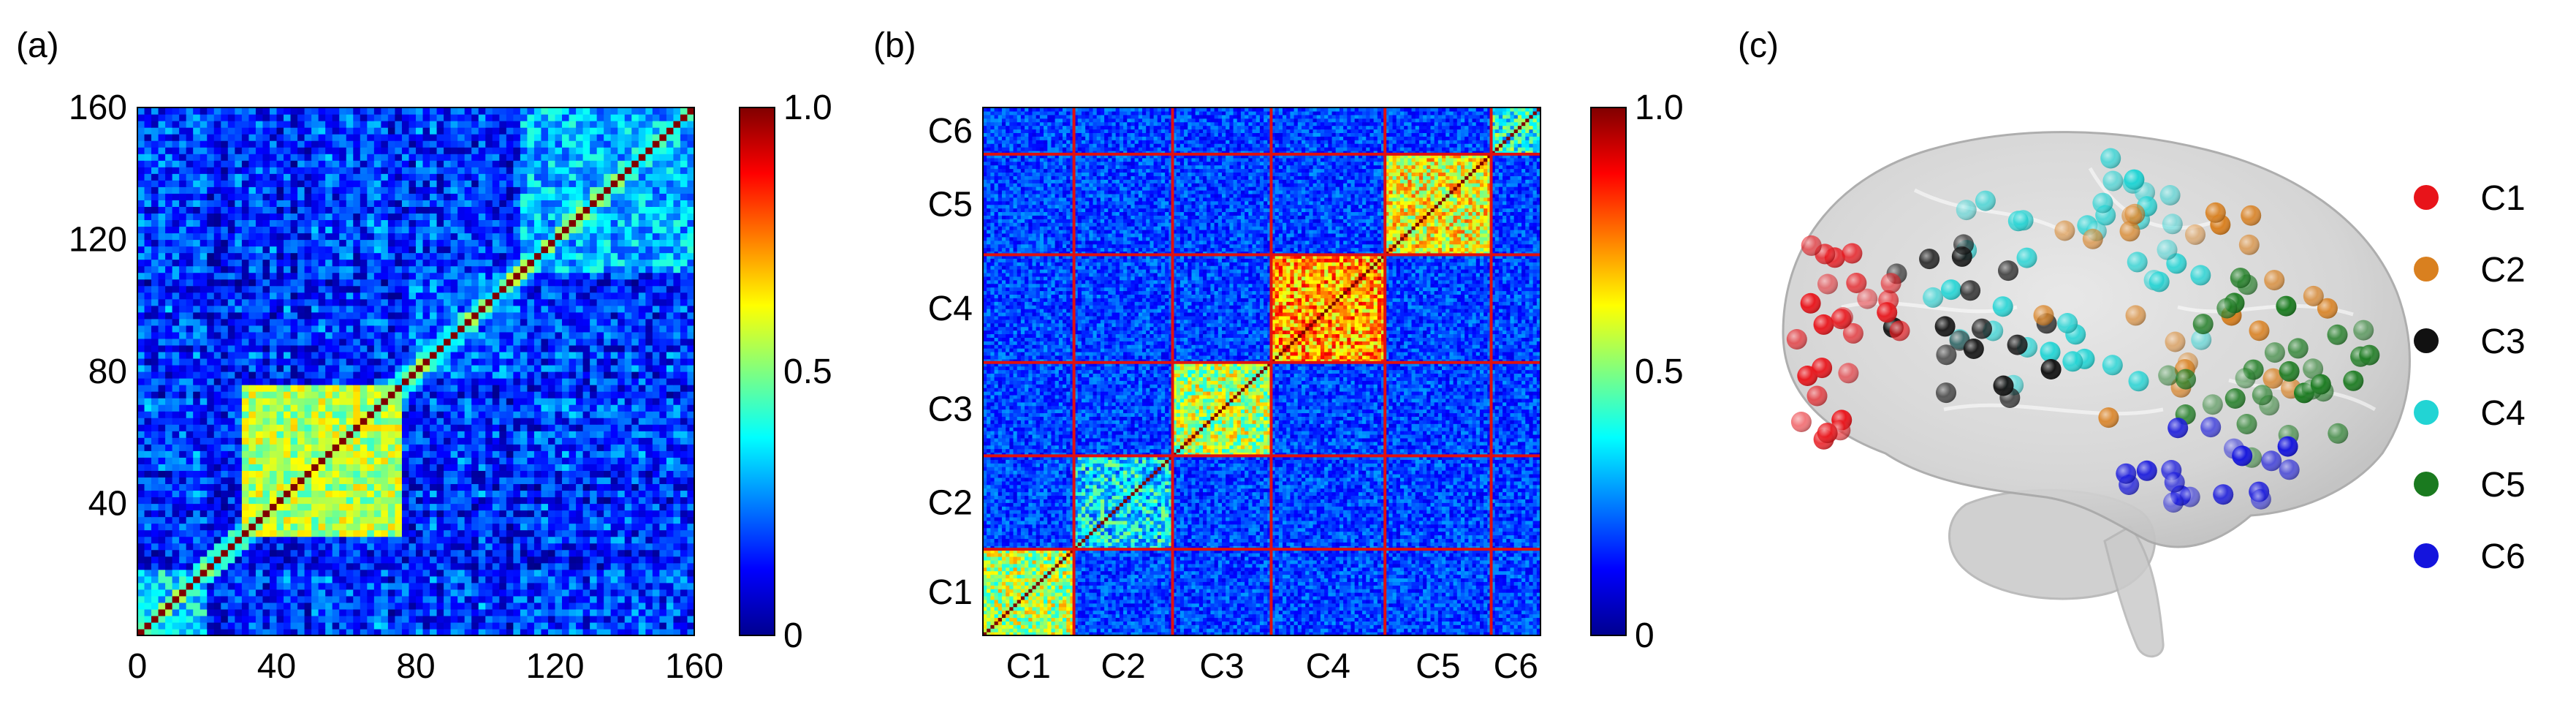 This screenshot has height=710, width=2576. Describe the element at coordinates (2502, 413) in the screenshot. I see `legend-label: C4` at that location.